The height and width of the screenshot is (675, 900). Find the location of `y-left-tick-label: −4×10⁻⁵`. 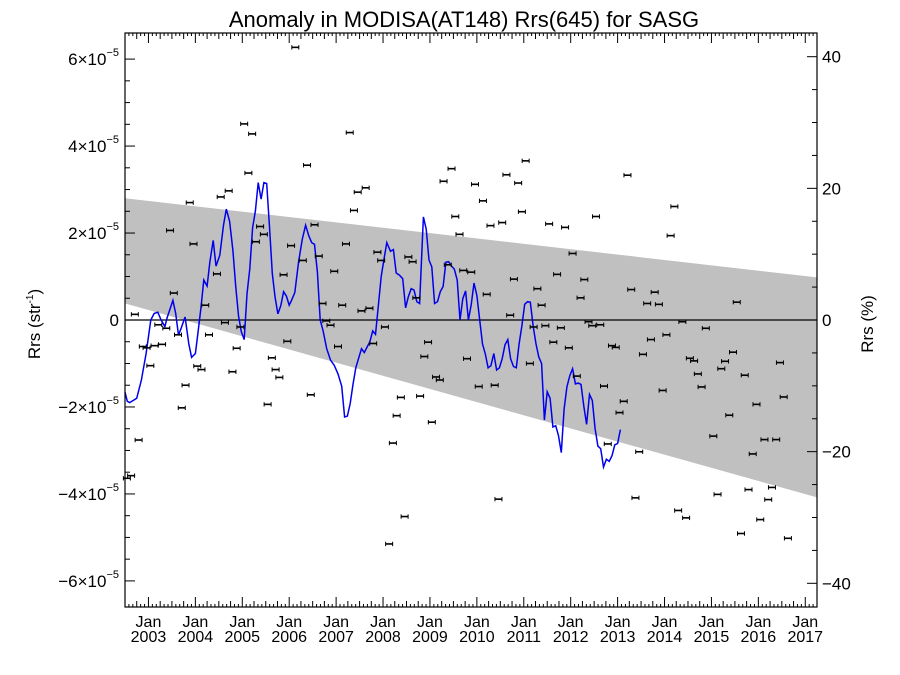

y-left-tick-label: −4×10⁻⁵ is located at coordinates (88, 493).